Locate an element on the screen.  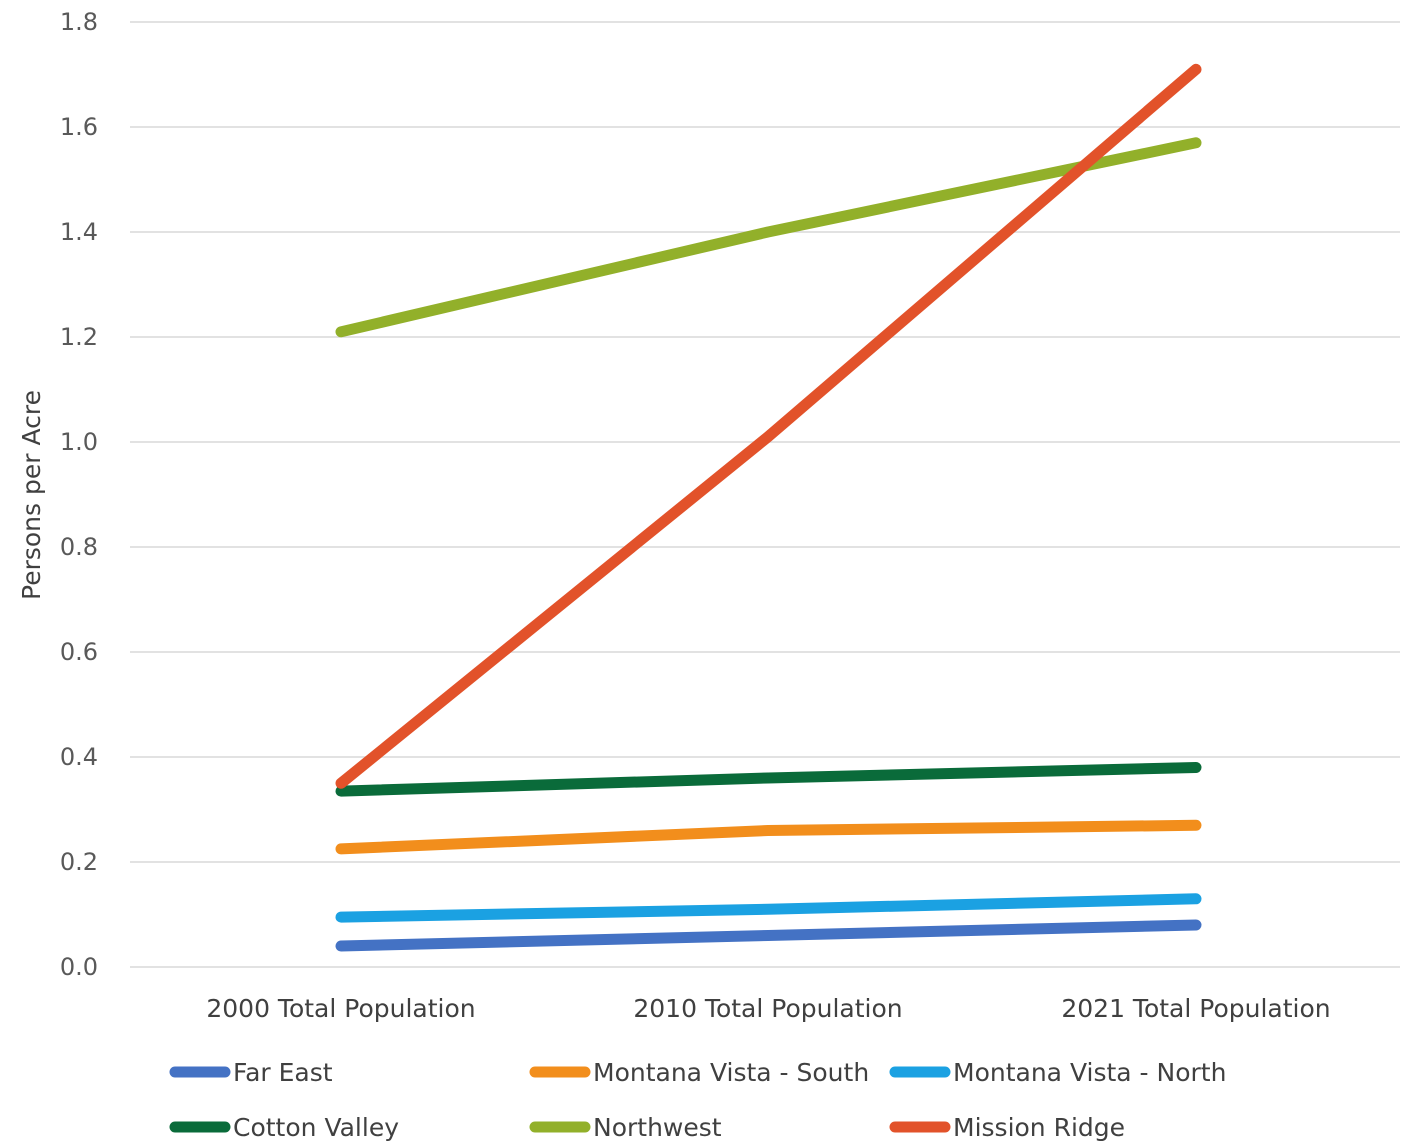
series-line-montana-vista-north is located at coordinates (768, 908).